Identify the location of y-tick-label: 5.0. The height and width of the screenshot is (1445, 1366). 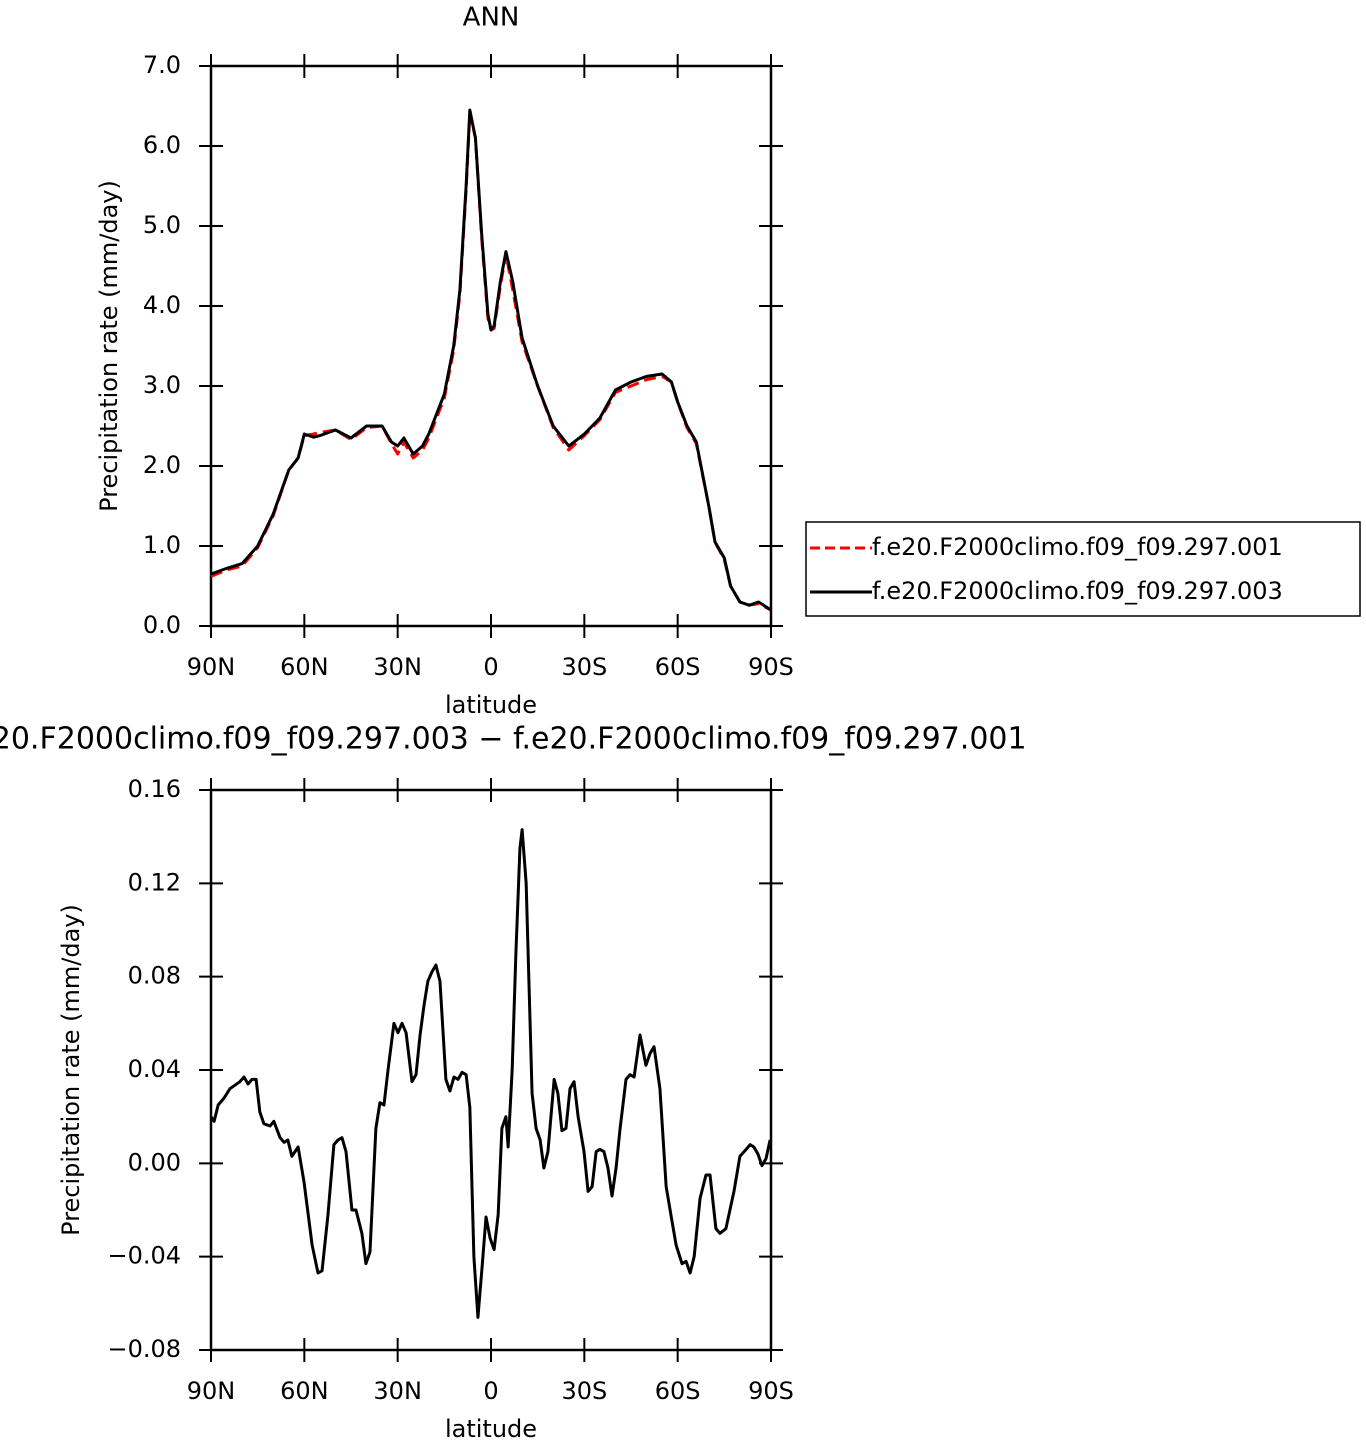
(162, 225).